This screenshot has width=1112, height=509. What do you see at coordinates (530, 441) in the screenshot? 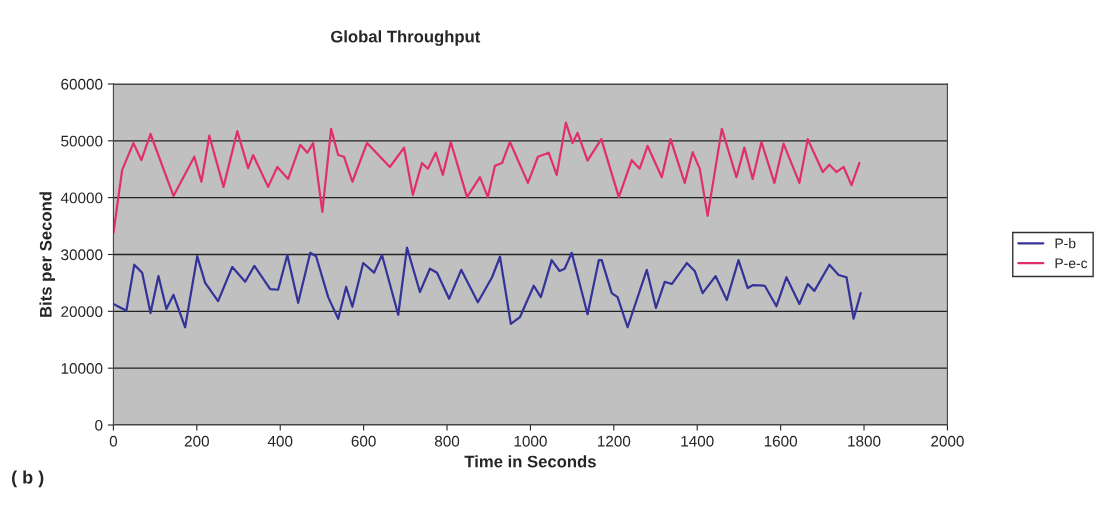
I see `x-tick-label: 1000` at bounding box center [530, 441].